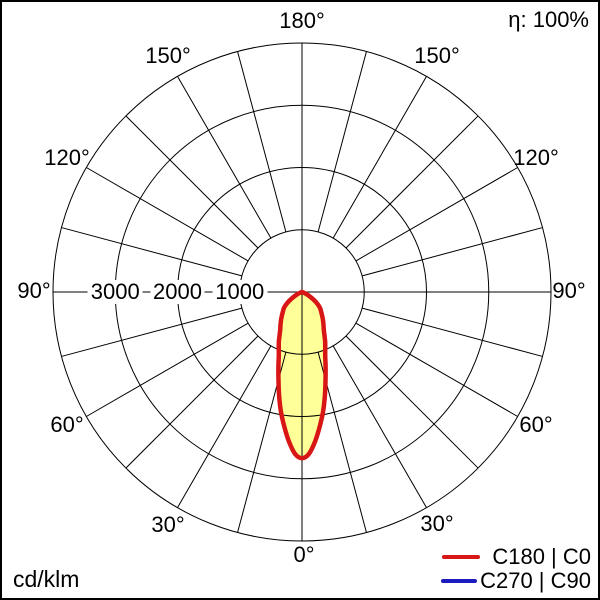 The height and width of the screenshot is (600, 600). Describe the element at coordinates (177, 292) in the screenshot. I see `radial-tick-label-2000: 2000` at that location.